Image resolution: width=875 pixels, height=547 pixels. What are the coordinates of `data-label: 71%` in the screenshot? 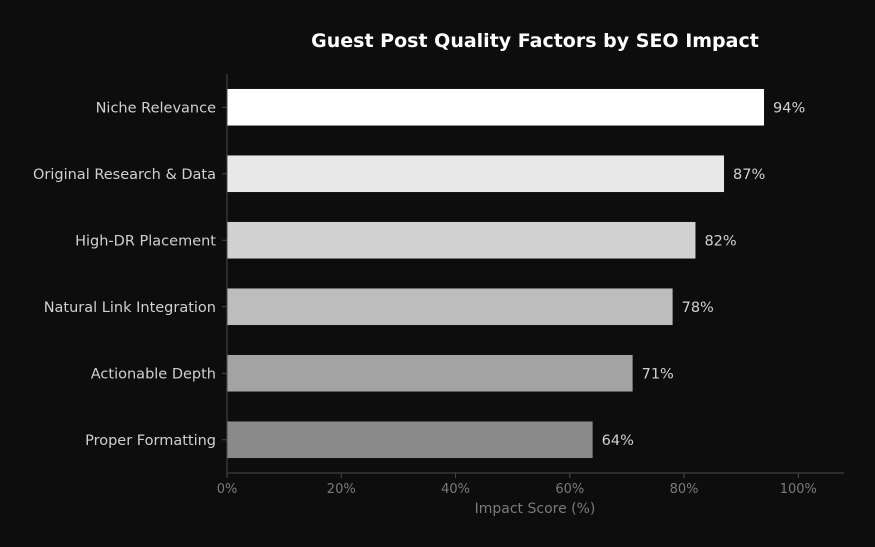 It's located at (658, 374).